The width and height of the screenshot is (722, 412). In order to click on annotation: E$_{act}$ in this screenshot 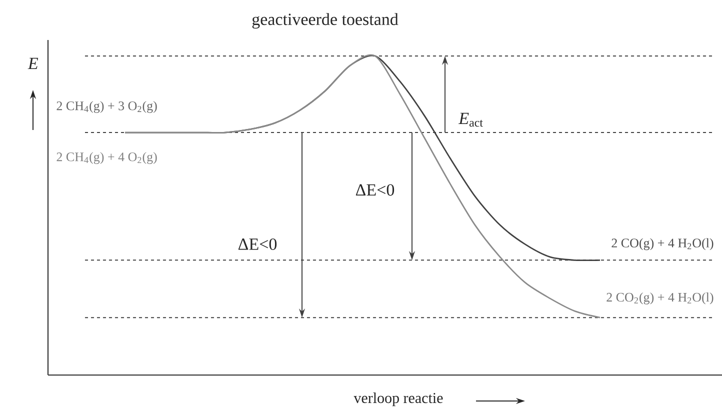, I will do `click(470, 119)`.